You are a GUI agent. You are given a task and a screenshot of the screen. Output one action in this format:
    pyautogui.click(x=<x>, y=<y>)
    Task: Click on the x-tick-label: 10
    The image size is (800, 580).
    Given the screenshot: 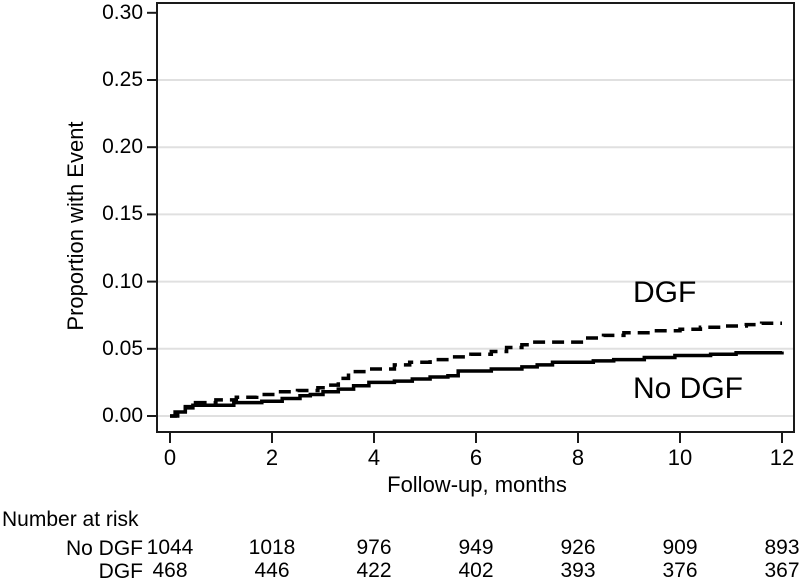 What is the action you would take?
    pyautogui.click(x=680, y=457)
    